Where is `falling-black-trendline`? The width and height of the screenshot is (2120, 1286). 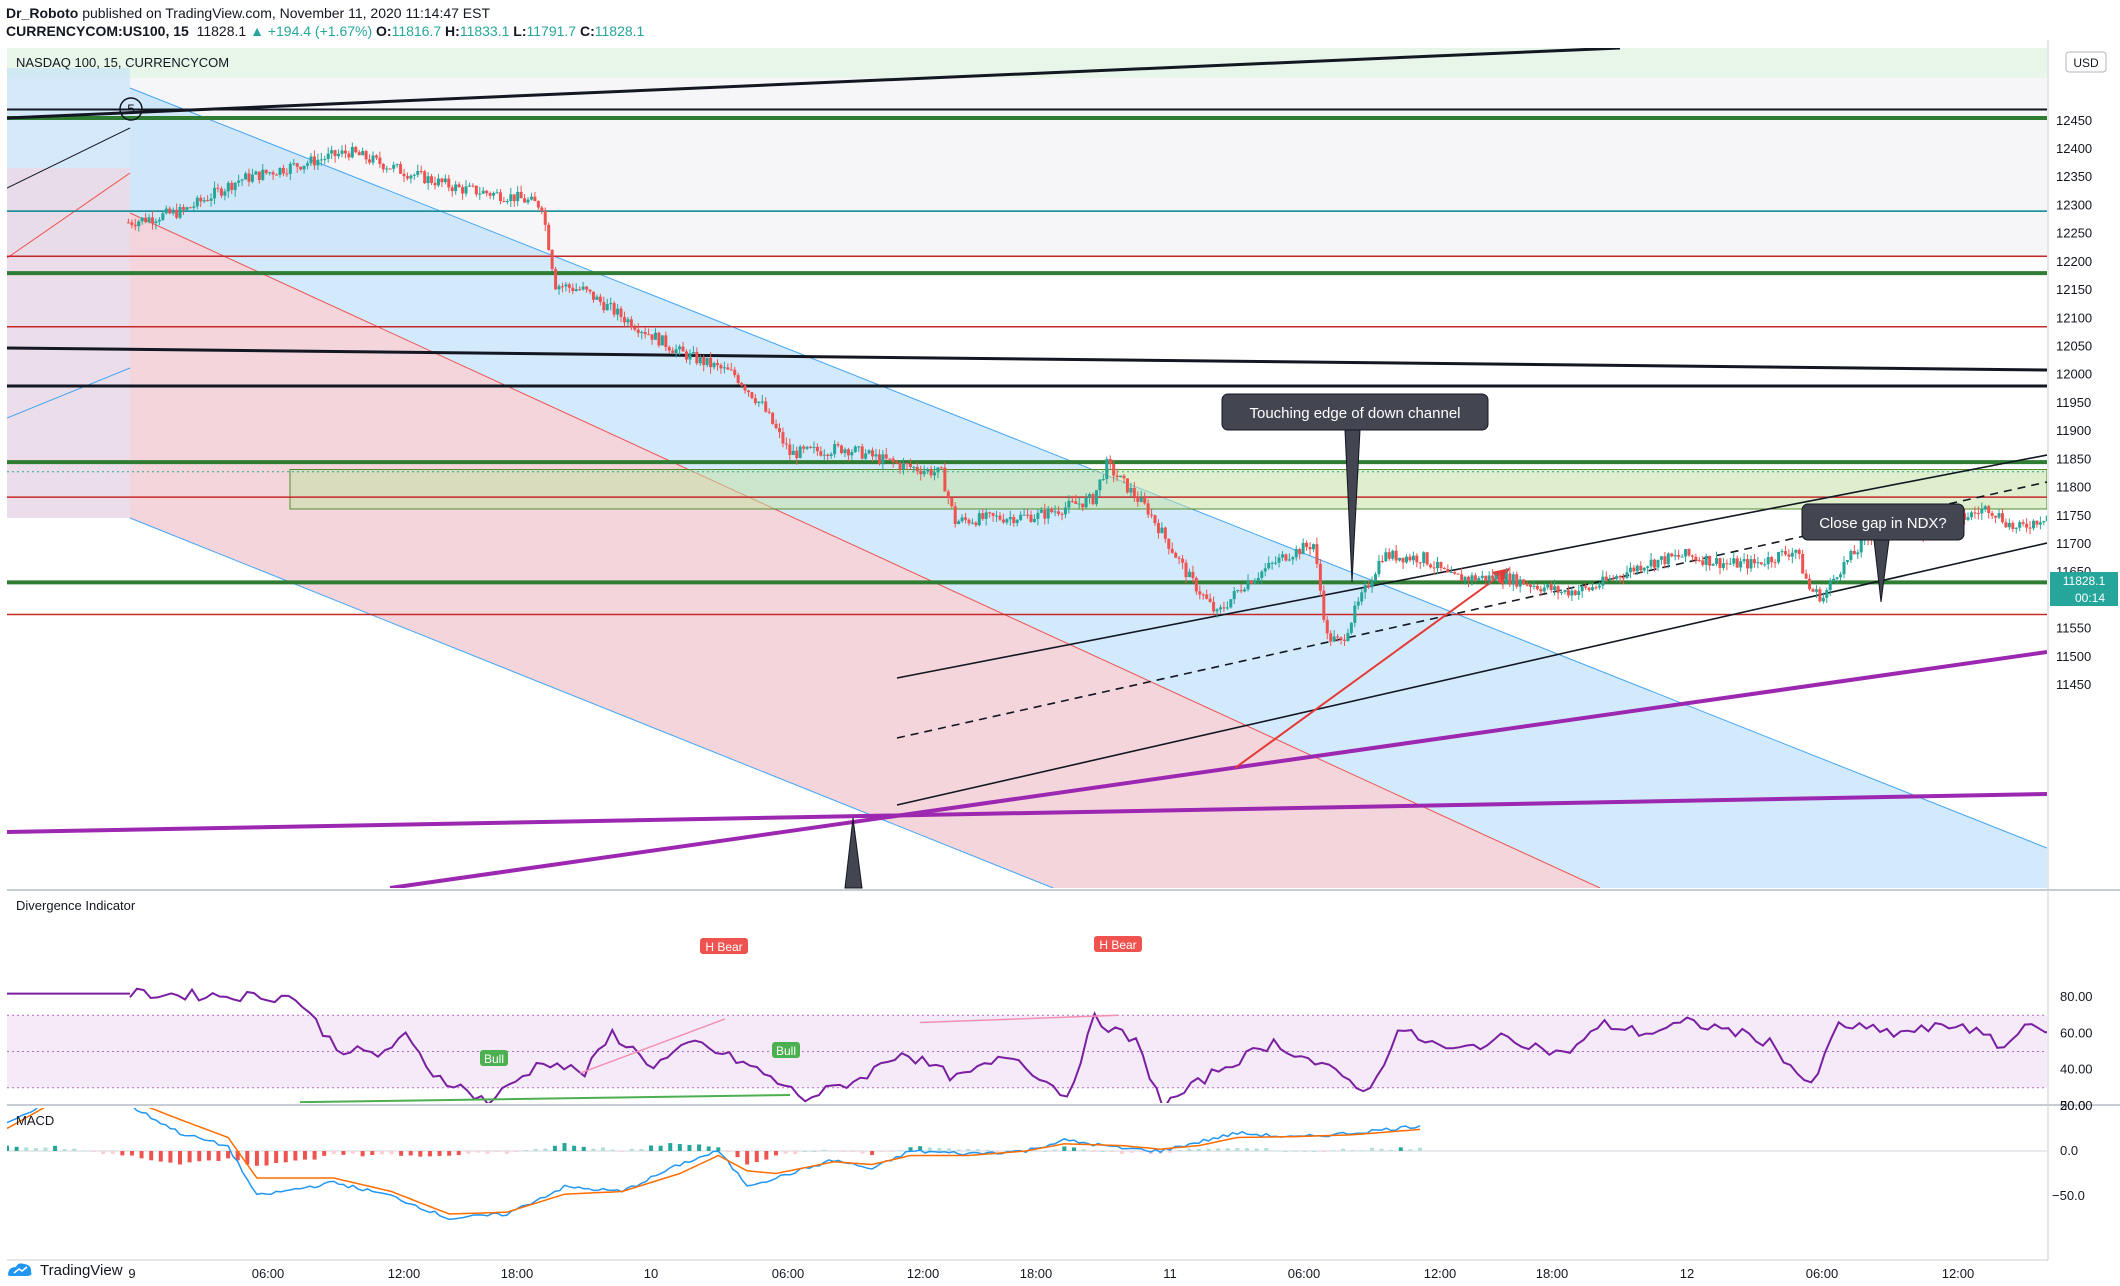 falling-black-trendline is located at coordinates (1027, 359).